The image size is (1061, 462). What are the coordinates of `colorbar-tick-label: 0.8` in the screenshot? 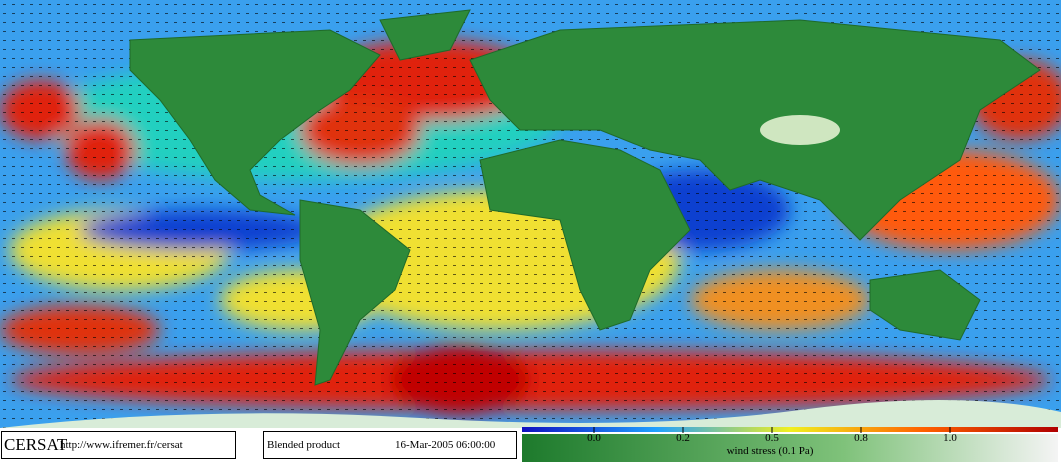 It's located at (861, 438).